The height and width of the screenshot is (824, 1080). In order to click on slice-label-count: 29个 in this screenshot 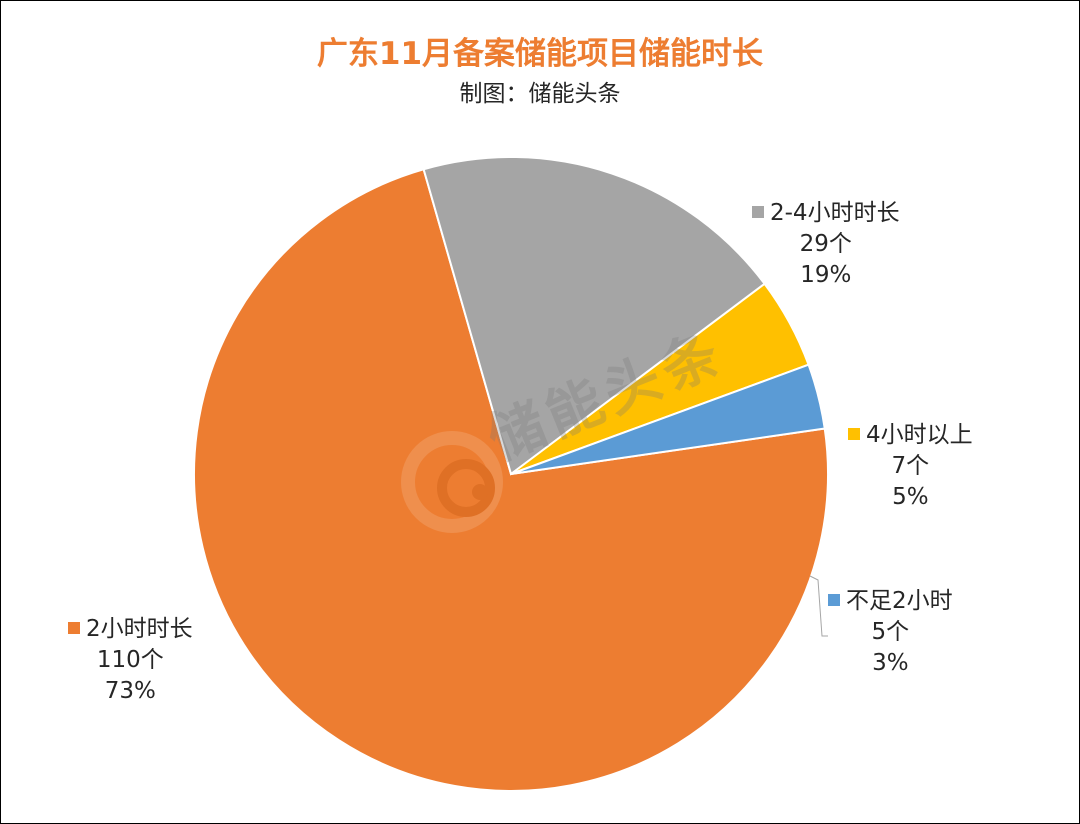, I will do `click(825, 244)`.